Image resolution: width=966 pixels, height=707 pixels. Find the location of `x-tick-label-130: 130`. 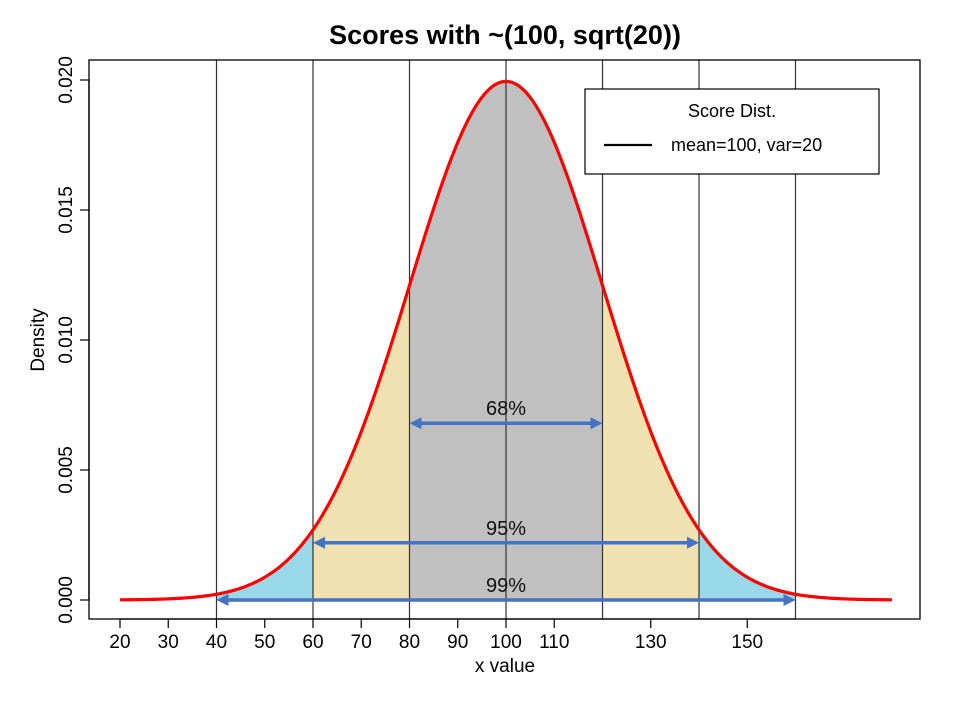

x-tick-label-130: 130 is located at coordinates (651, 642).